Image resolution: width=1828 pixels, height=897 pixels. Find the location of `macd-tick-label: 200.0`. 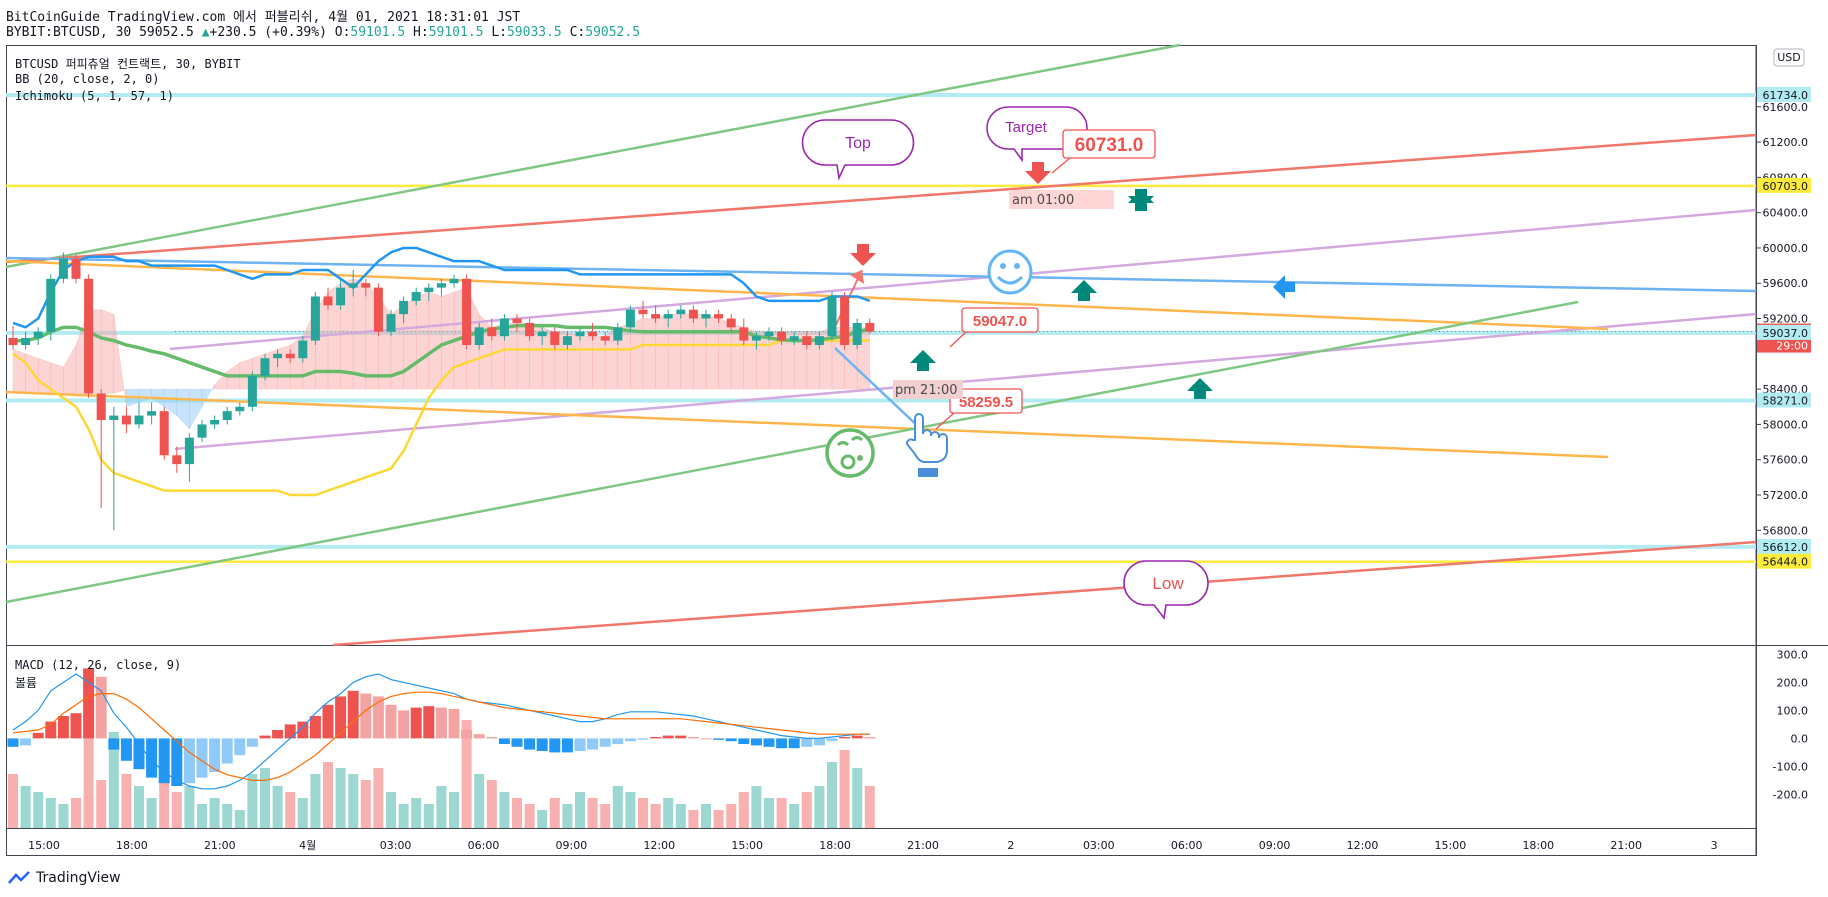

macd-tick-label: 200.0 is located at coordinates (1793, 682).